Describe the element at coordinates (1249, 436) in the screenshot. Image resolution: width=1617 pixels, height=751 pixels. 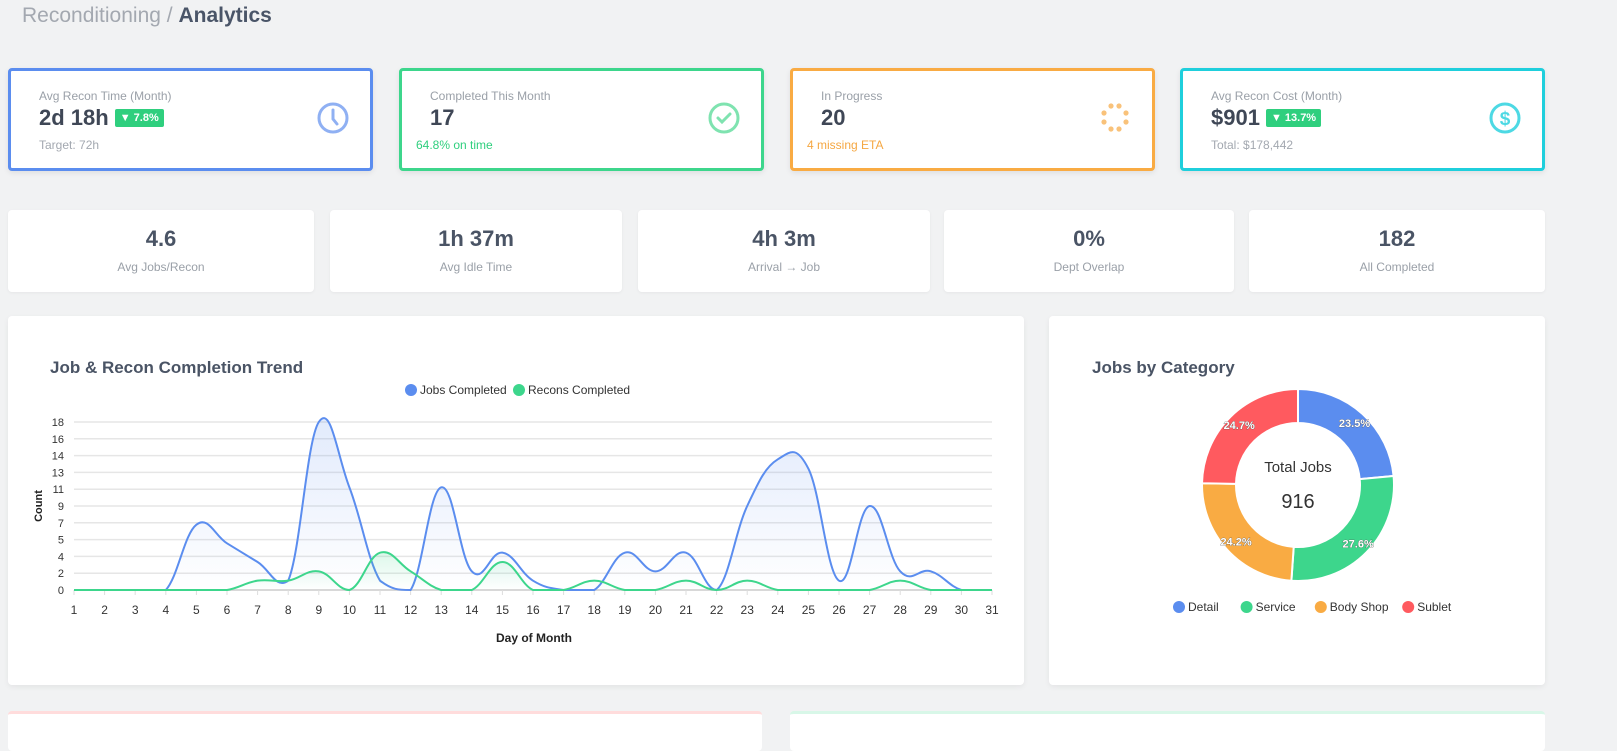
I see `donut-slice-sublet` at that location.